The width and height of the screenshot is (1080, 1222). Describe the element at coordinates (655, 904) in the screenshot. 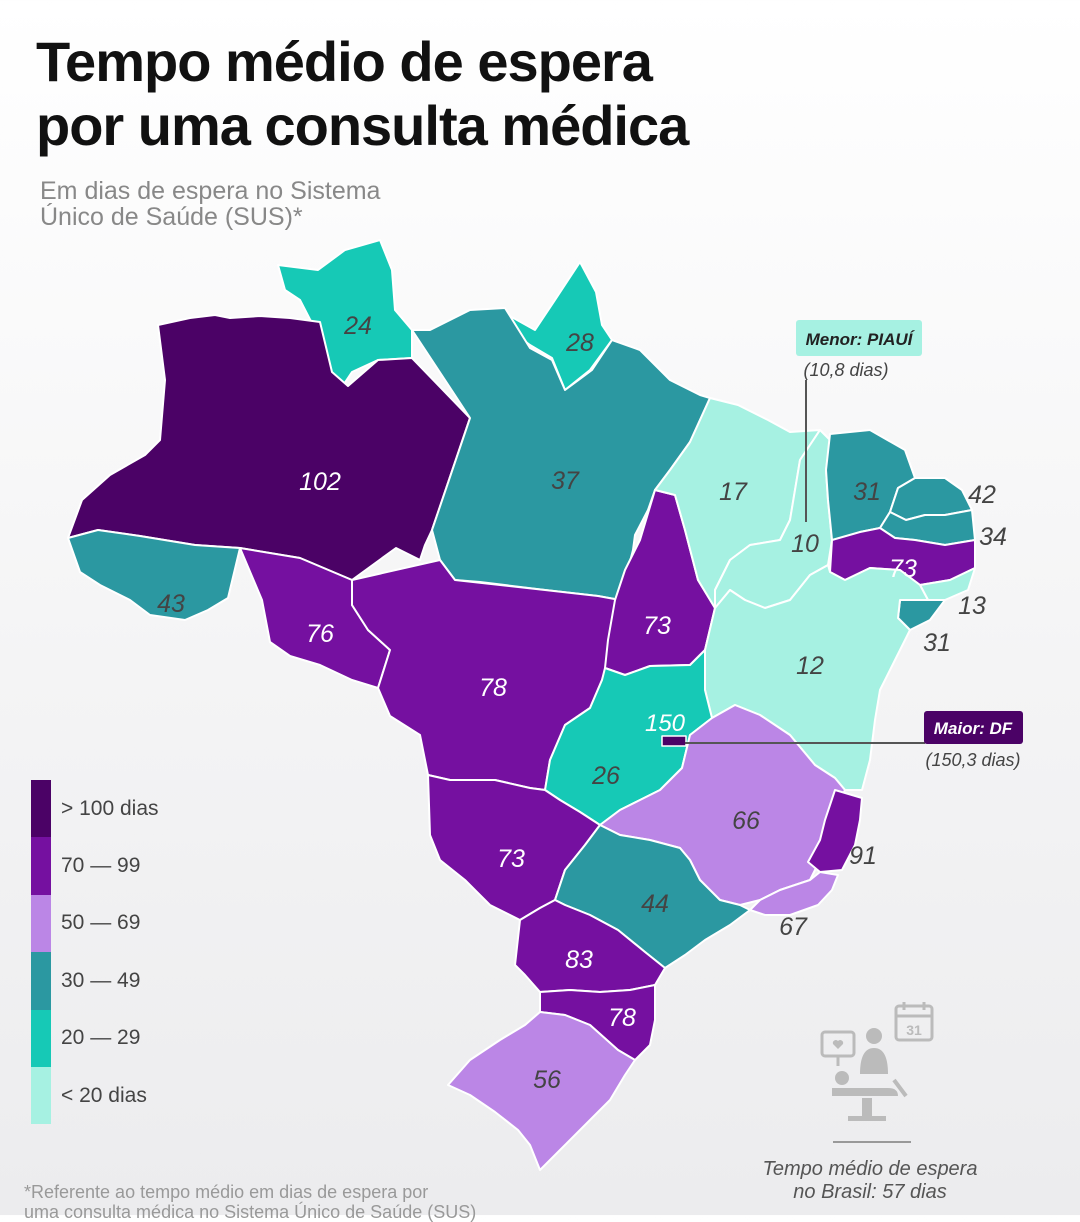

I see `state-value-sp: 44` at that location.